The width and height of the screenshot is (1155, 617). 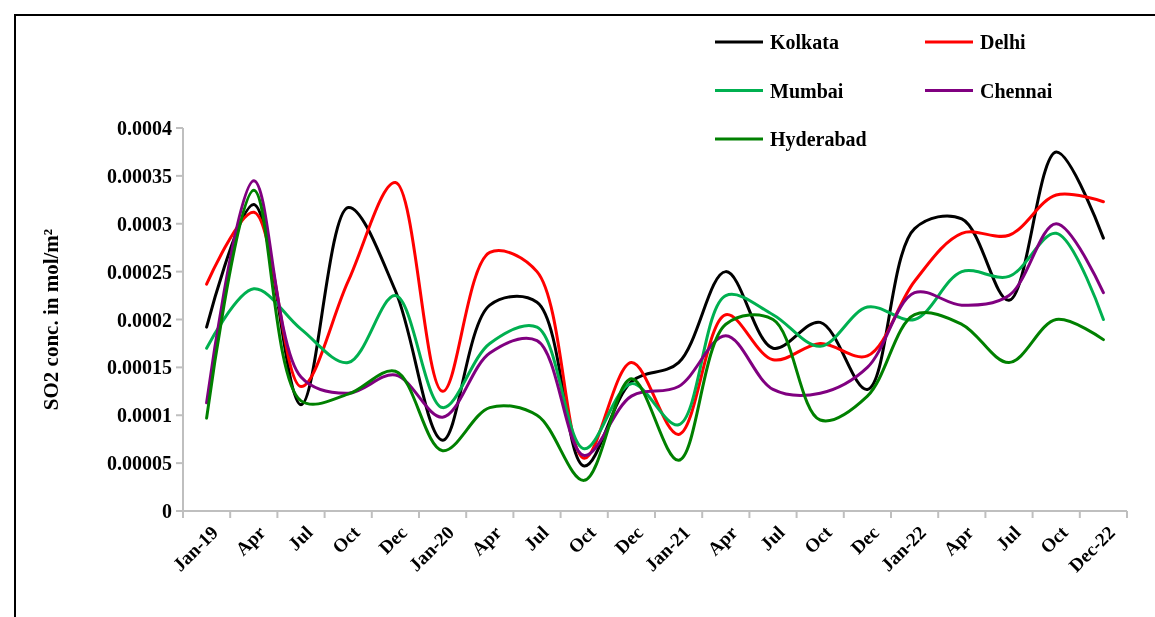 What do you see at coordinates (139, 271) in the screenshot?
I see `y-tick-label: 0.00025` at bounding box center [139, 271].